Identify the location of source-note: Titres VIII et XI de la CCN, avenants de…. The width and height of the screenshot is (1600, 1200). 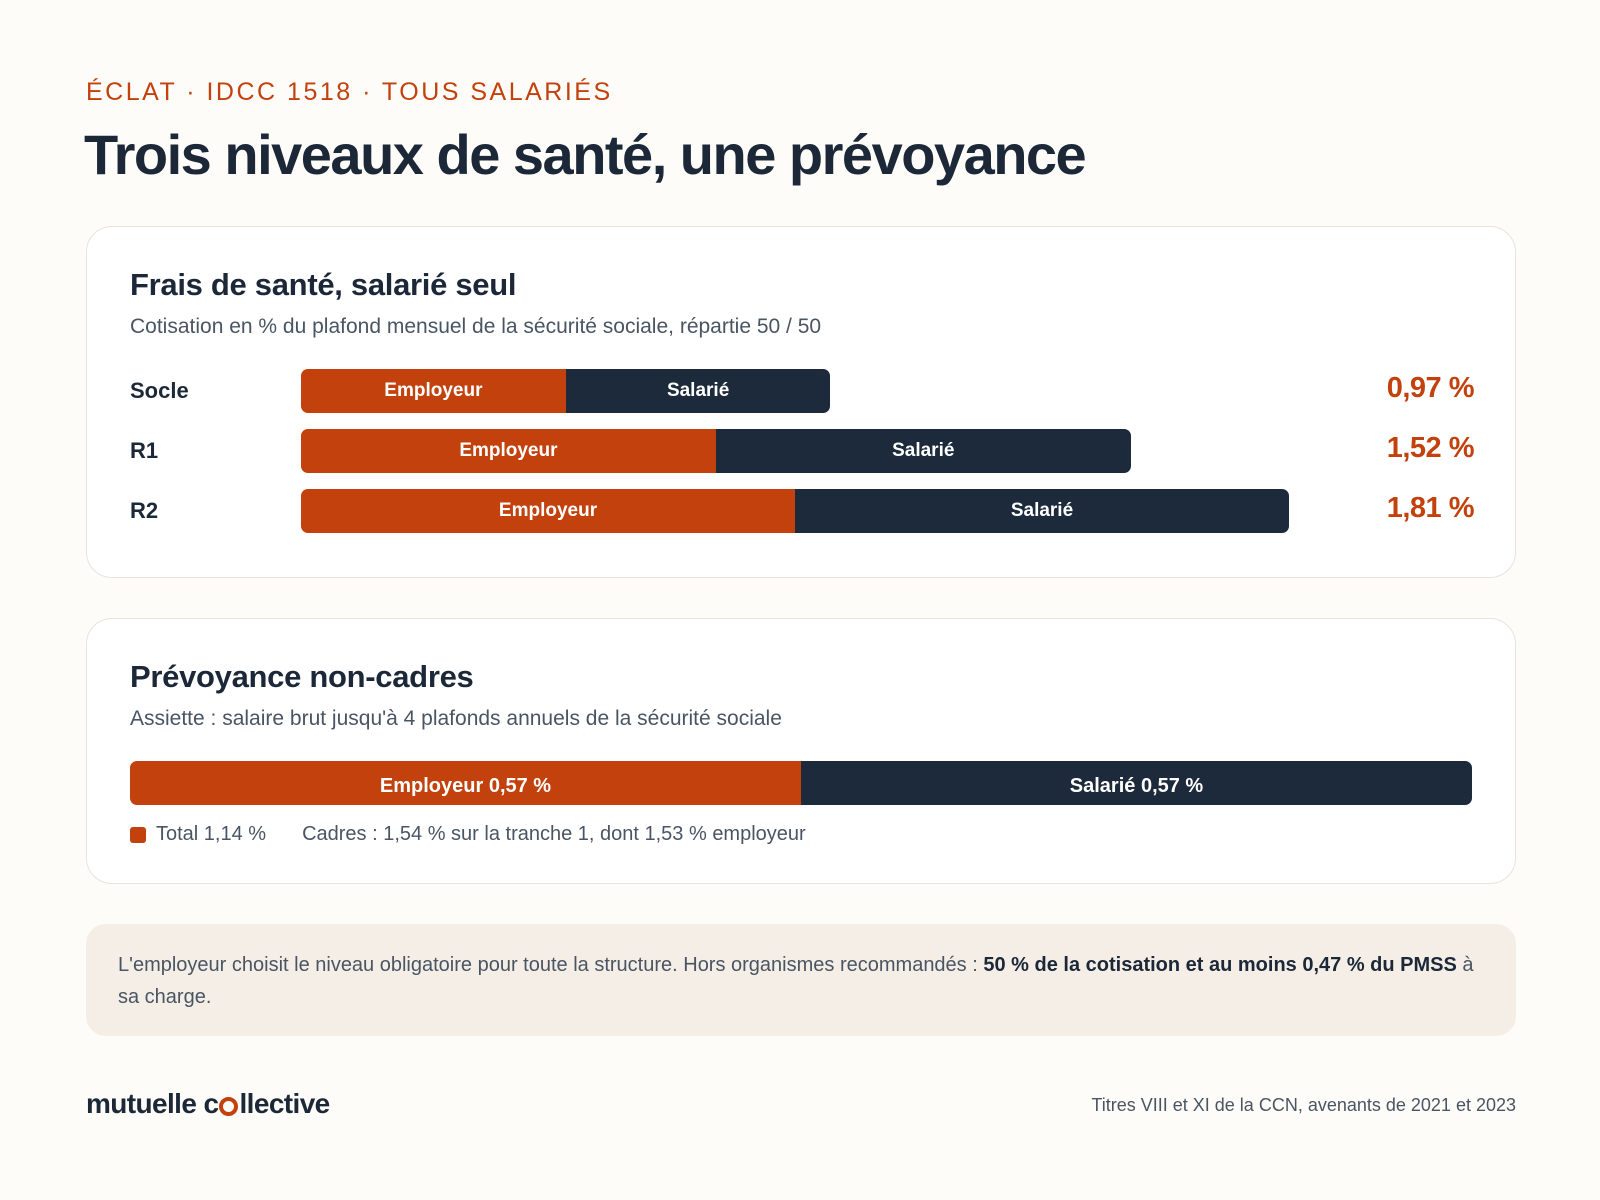
(1303, 1105).